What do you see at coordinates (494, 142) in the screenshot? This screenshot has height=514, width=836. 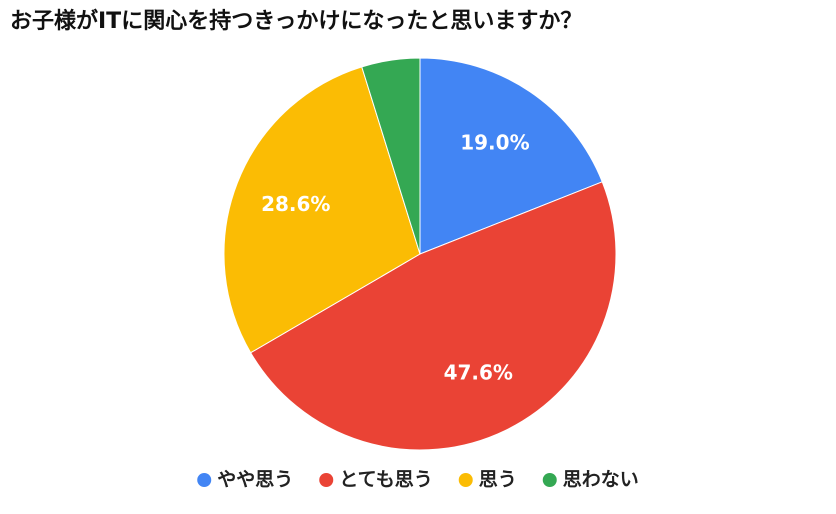 I see `data-label: 19.0%` at bounding box center [494, 142].